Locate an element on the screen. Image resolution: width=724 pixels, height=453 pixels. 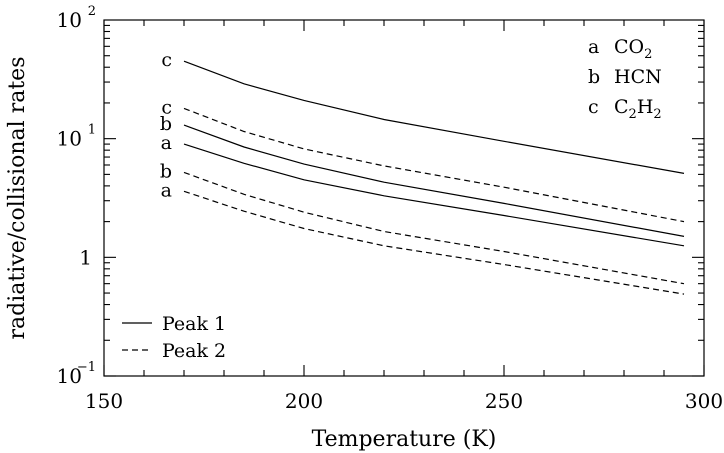
legend-label: Peak 2 is located at coordinates (194, 351).